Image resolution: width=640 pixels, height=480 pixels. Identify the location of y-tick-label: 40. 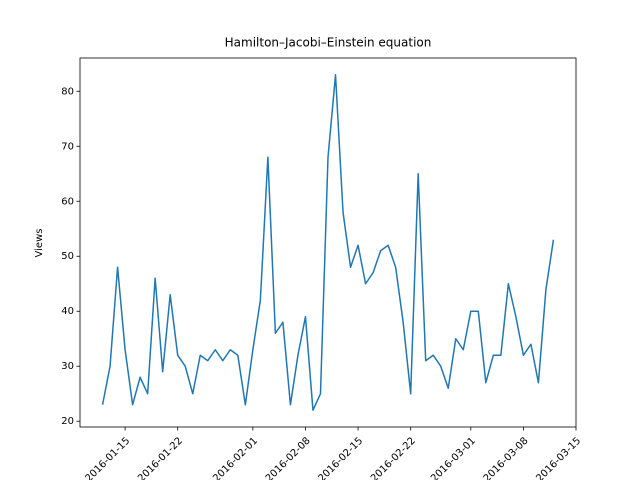
(67, 311).